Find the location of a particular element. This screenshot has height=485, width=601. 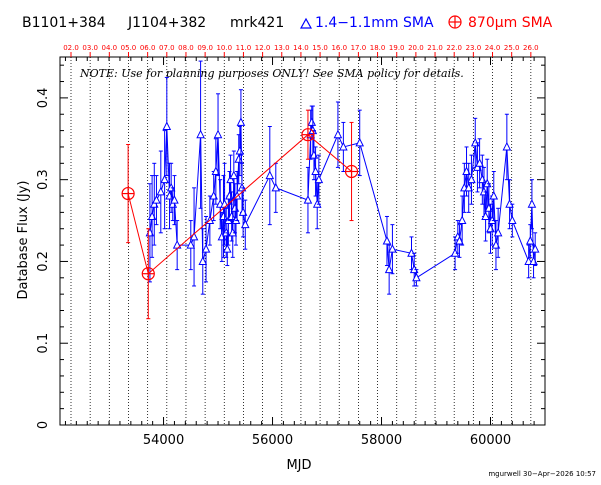

top-axis-label: 09.0 is located at coordinates (205, 48).